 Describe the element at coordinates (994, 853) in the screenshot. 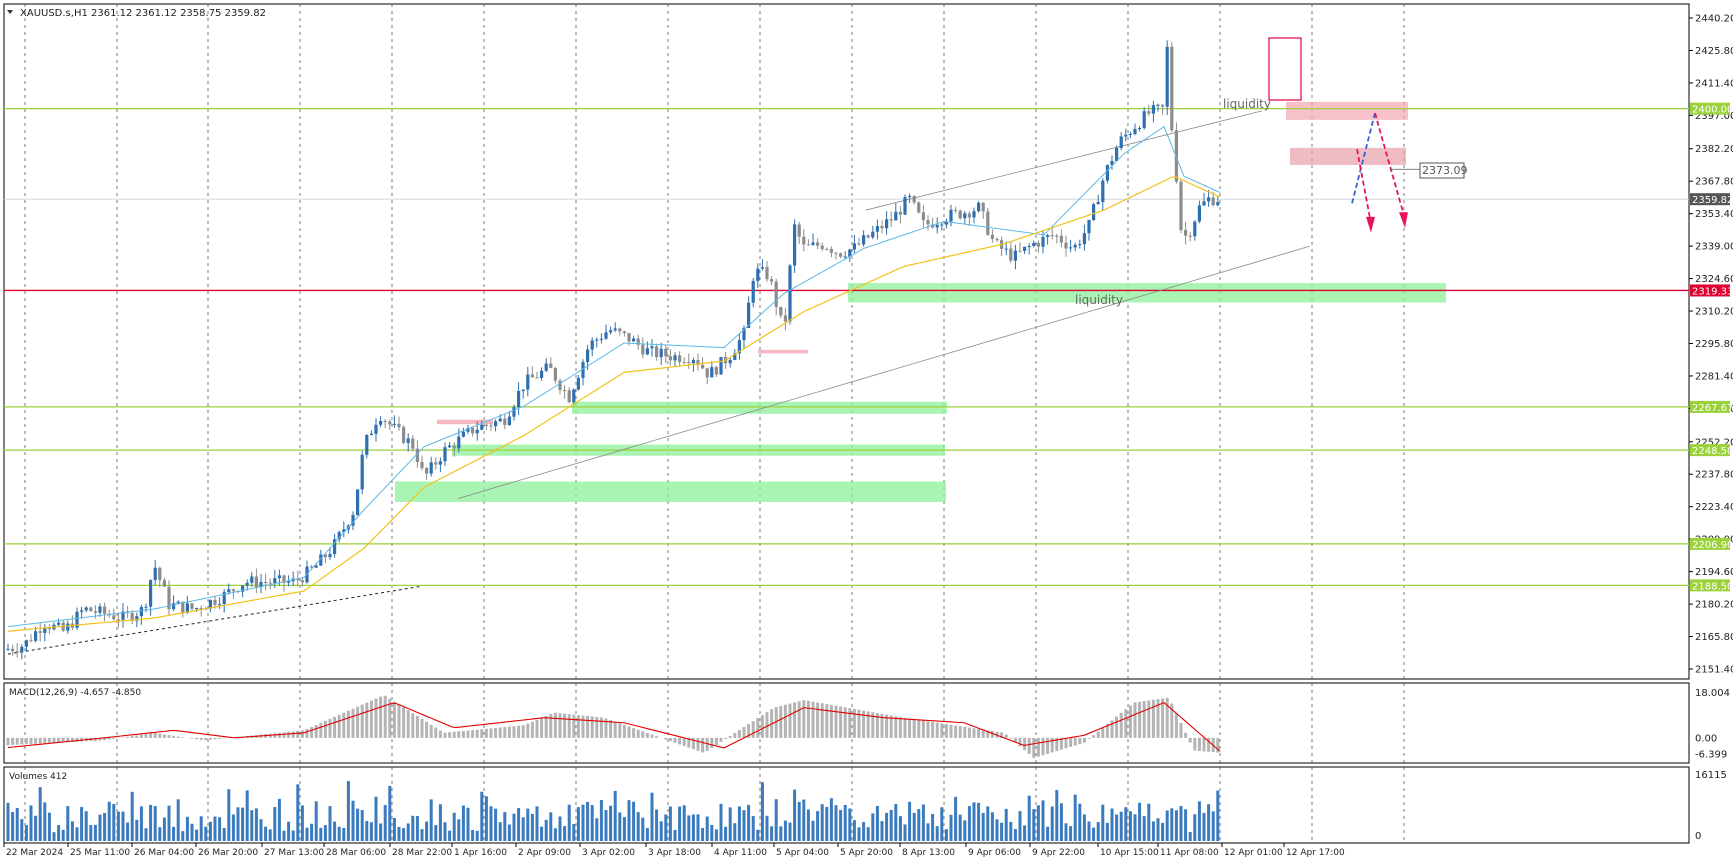

I see `time-tick-label: 9 Apr 06:00` at that location.